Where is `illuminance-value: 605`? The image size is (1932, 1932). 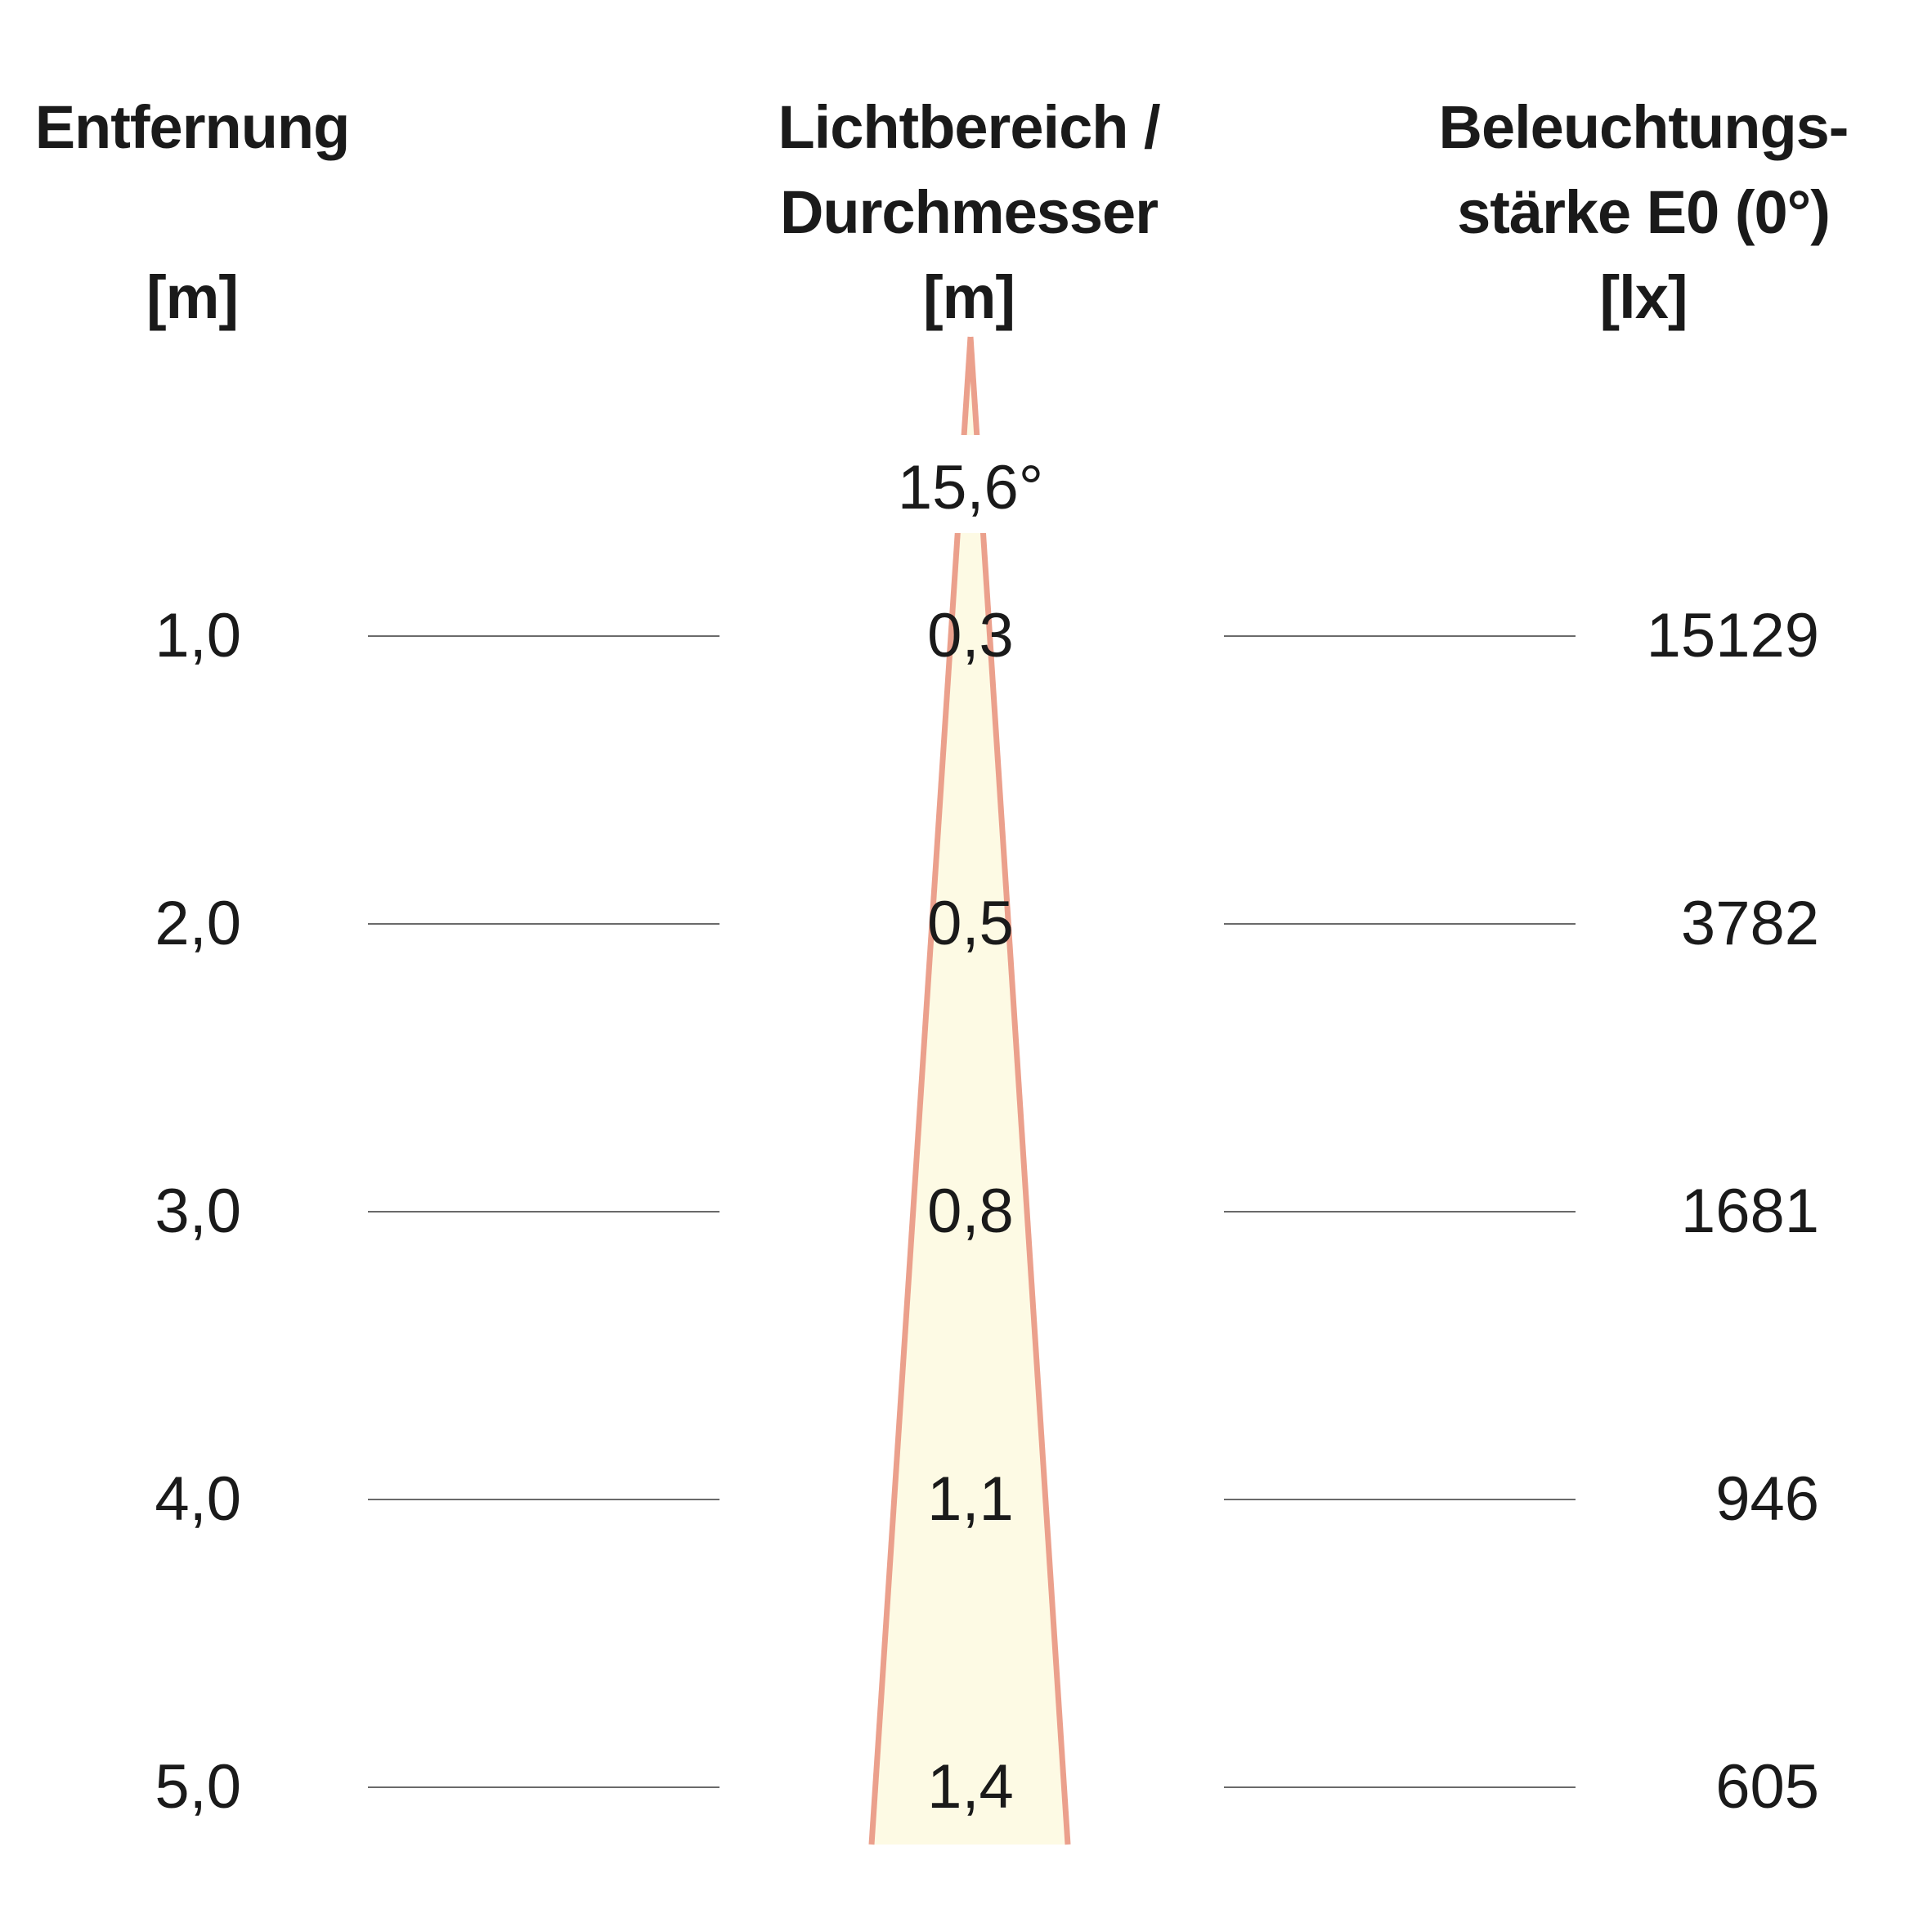
illuminance-value: 605 is located at coordinates (1767, 1787).